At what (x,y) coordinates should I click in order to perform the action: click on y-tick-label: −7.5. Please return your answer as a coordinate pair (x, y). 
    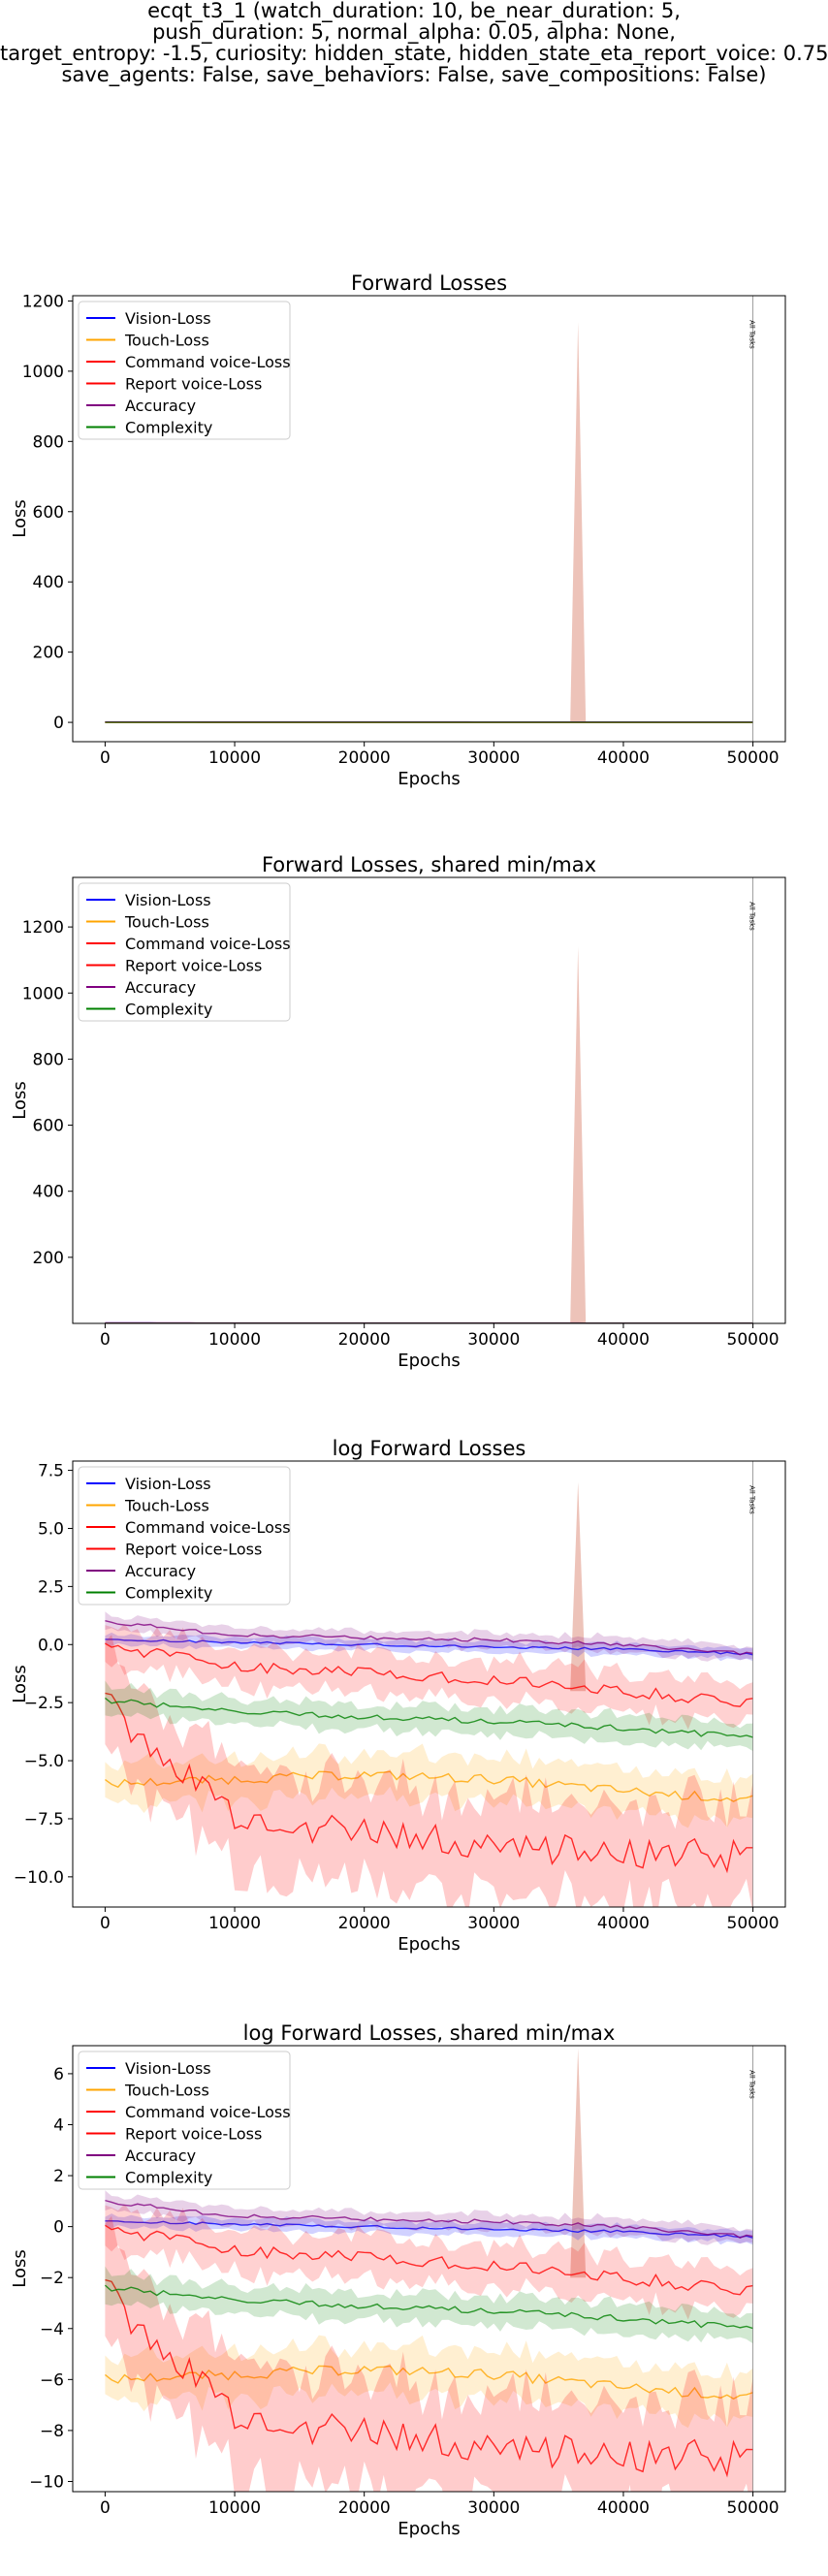
    Looking at the image, I should click on (44, 1819).